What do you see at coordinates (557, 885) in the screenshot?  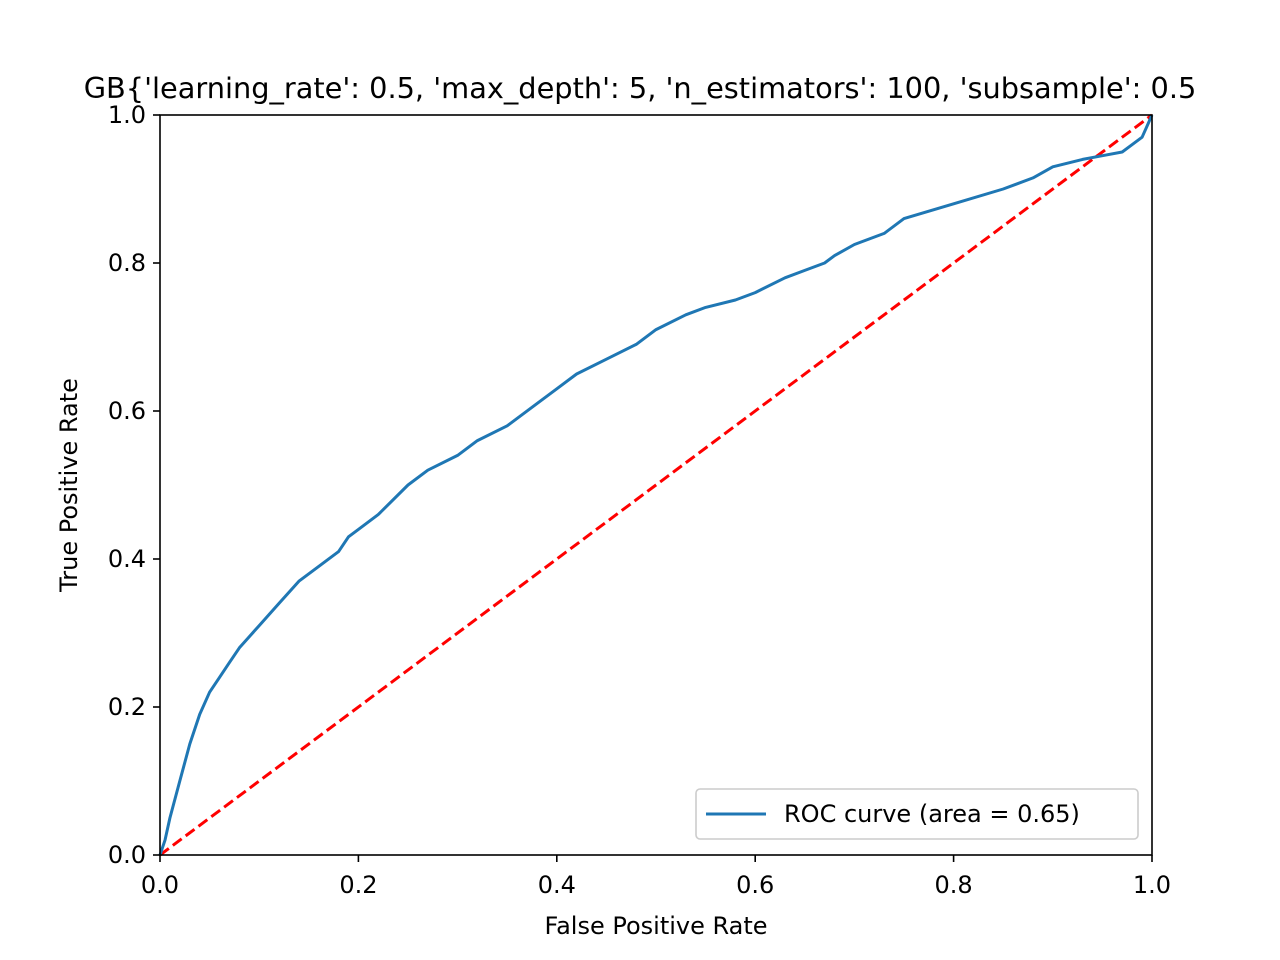 I see `x-tick-label: 0.4` at bounding box center [557, 885].